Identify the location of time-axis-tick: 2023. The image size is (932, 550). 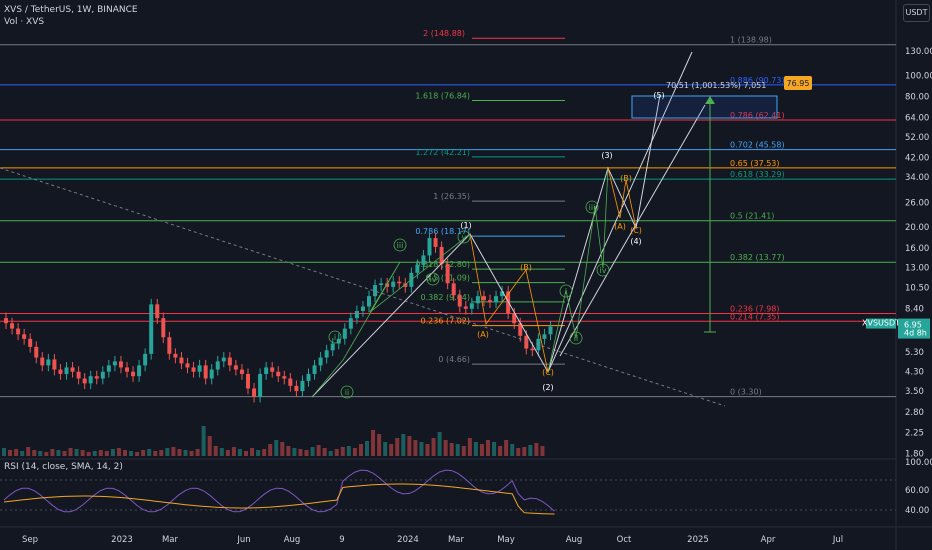
(122, 540).